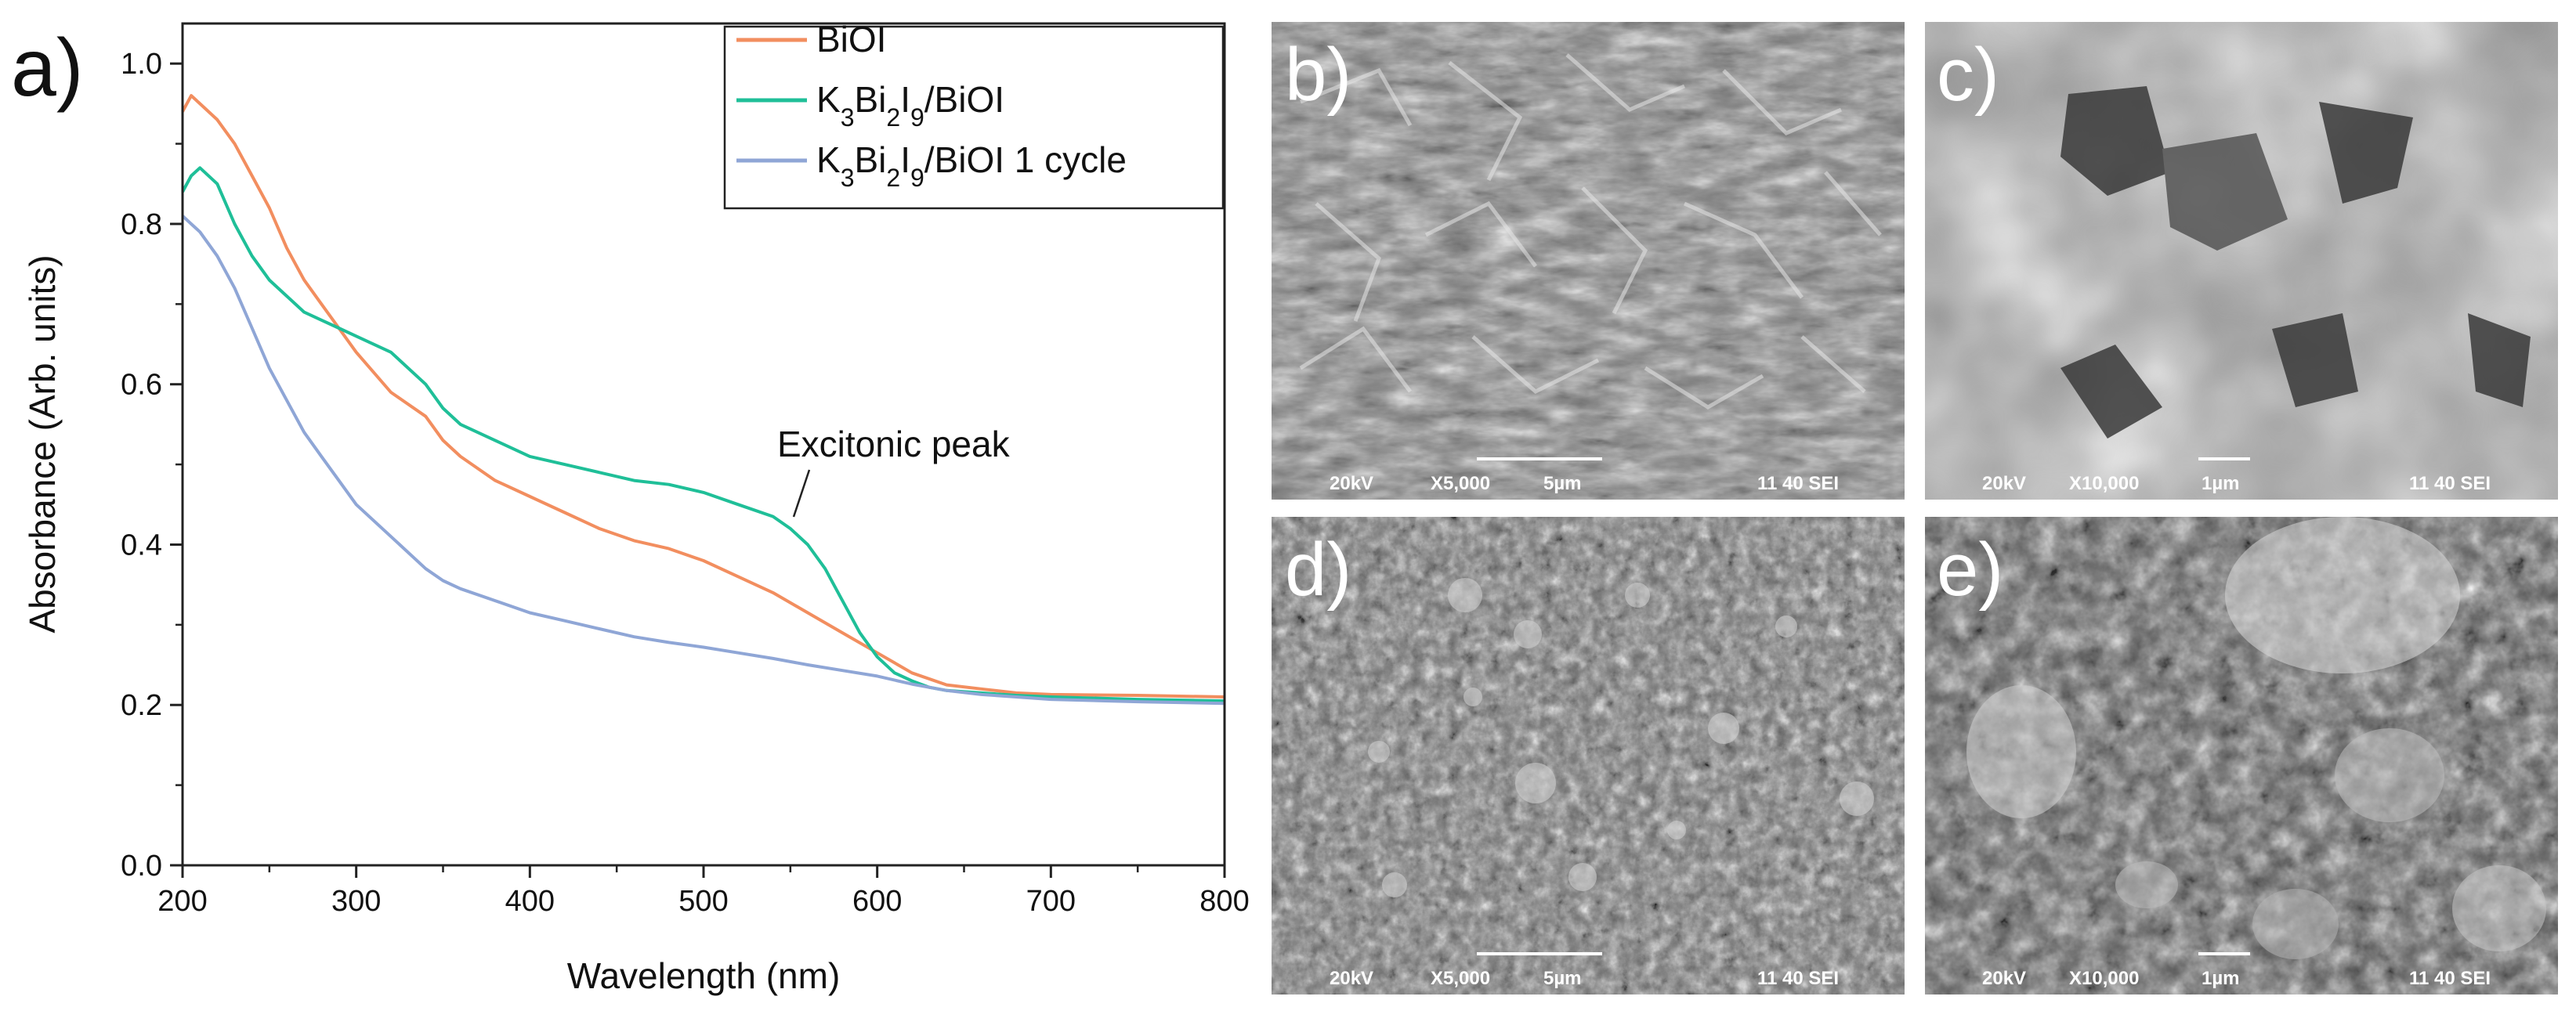 This screenshot has width=2576, height=1018. What do you see at coordinates (851, 39) in the screenshot?
I see `legend-item-label: BiOI` at bounding box center [851, 39].